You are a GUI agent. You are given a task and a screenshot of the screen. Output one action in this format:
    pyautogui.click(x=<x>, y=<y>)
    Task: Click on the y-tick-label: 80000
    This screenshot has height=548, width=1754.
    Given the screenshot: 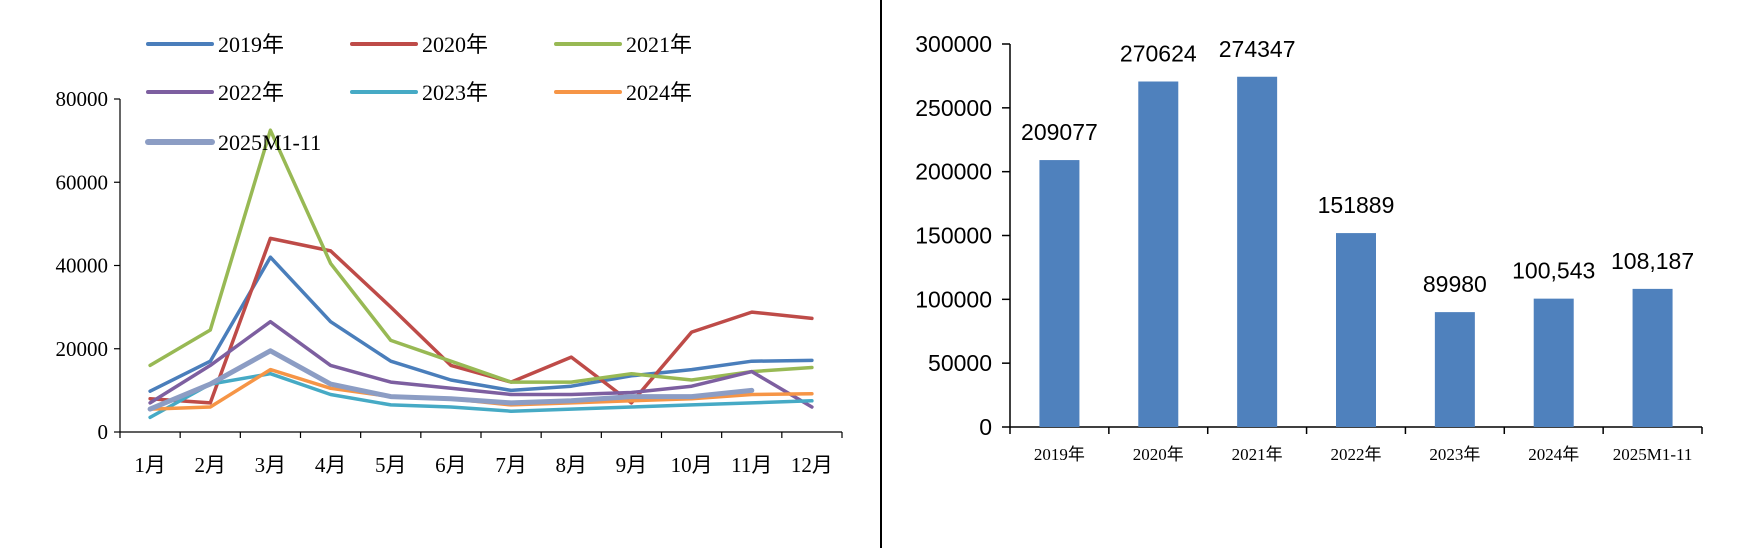 What is the action you would take?
    pyautogui.click(x=82, y=99)
    